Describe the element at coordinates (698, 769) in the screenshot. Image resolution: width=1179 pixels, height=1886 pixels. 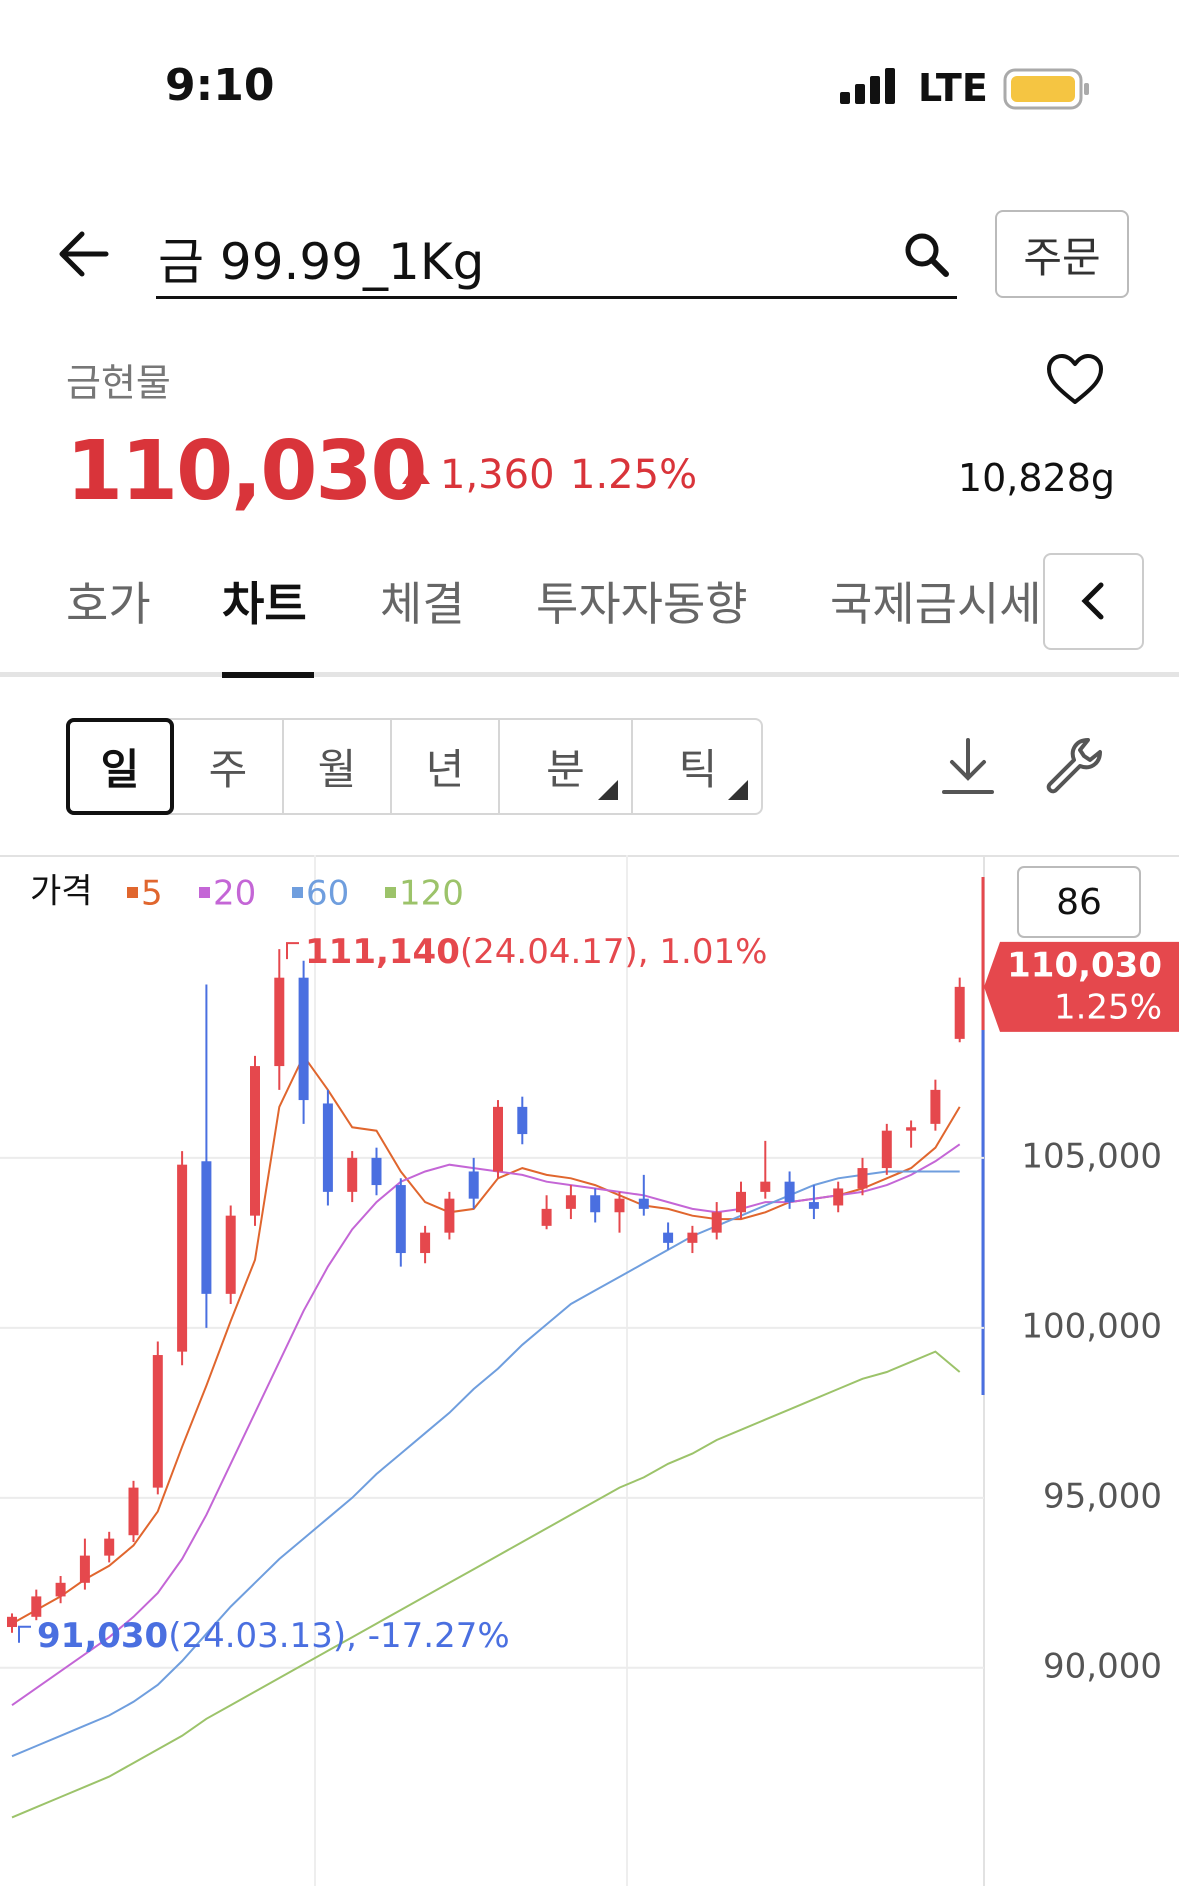
I see `period-button: 틱` at that location.